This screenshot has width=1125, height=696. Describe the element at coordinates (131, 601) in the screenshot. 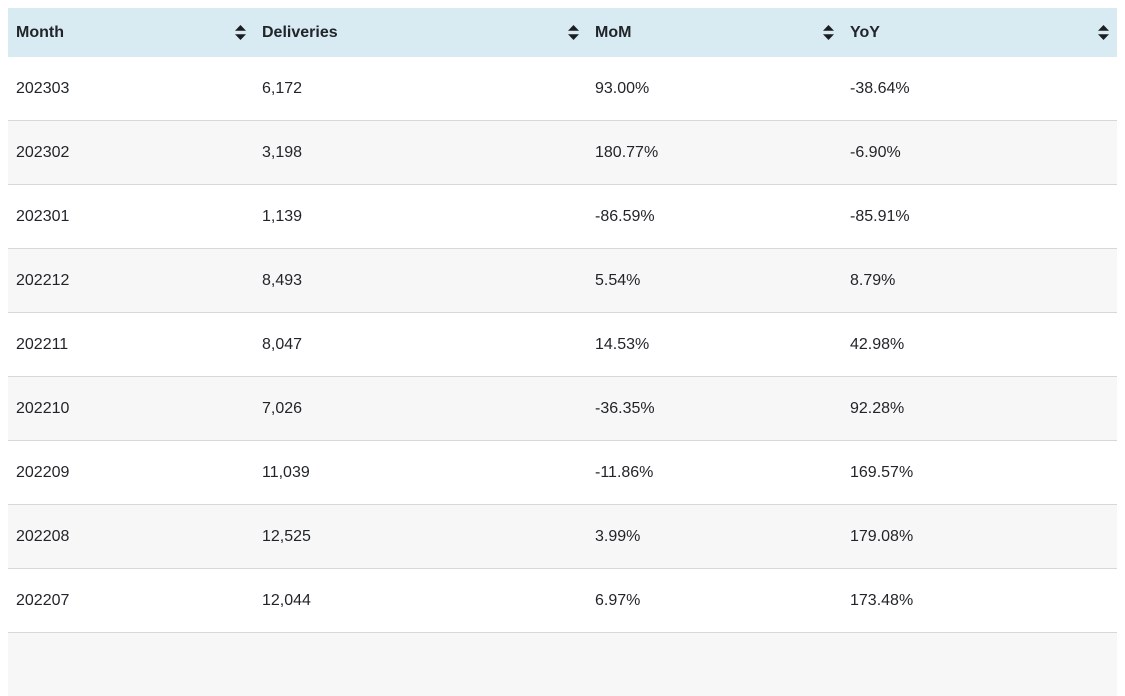

I see `cell-month: 202207` at that location.